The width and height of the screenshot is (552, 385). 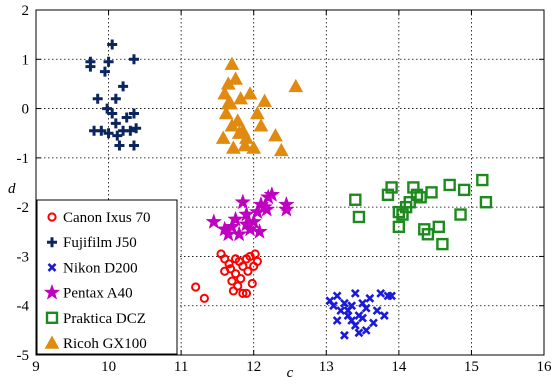 I want to click on x-tick-label: 9, so click(x=36, y=367).